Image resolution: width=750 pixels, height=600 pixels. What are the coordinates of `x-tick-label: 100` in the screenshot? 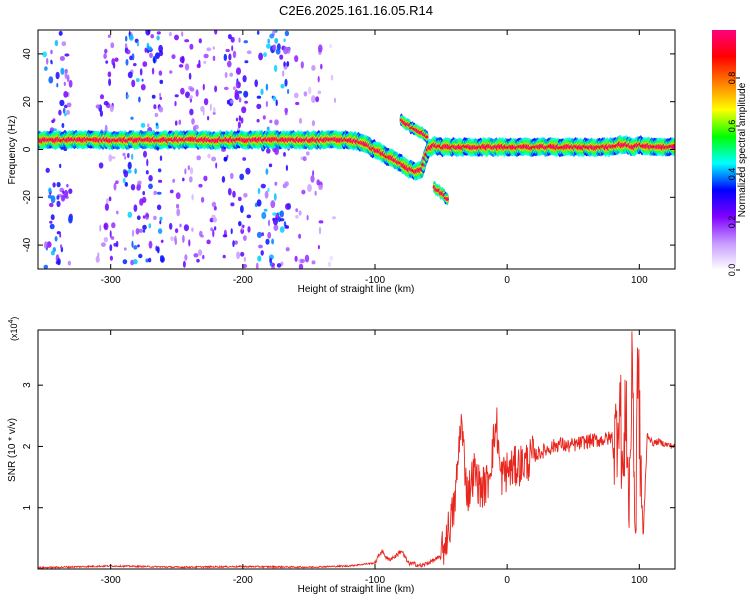 It's located at (639, 580).